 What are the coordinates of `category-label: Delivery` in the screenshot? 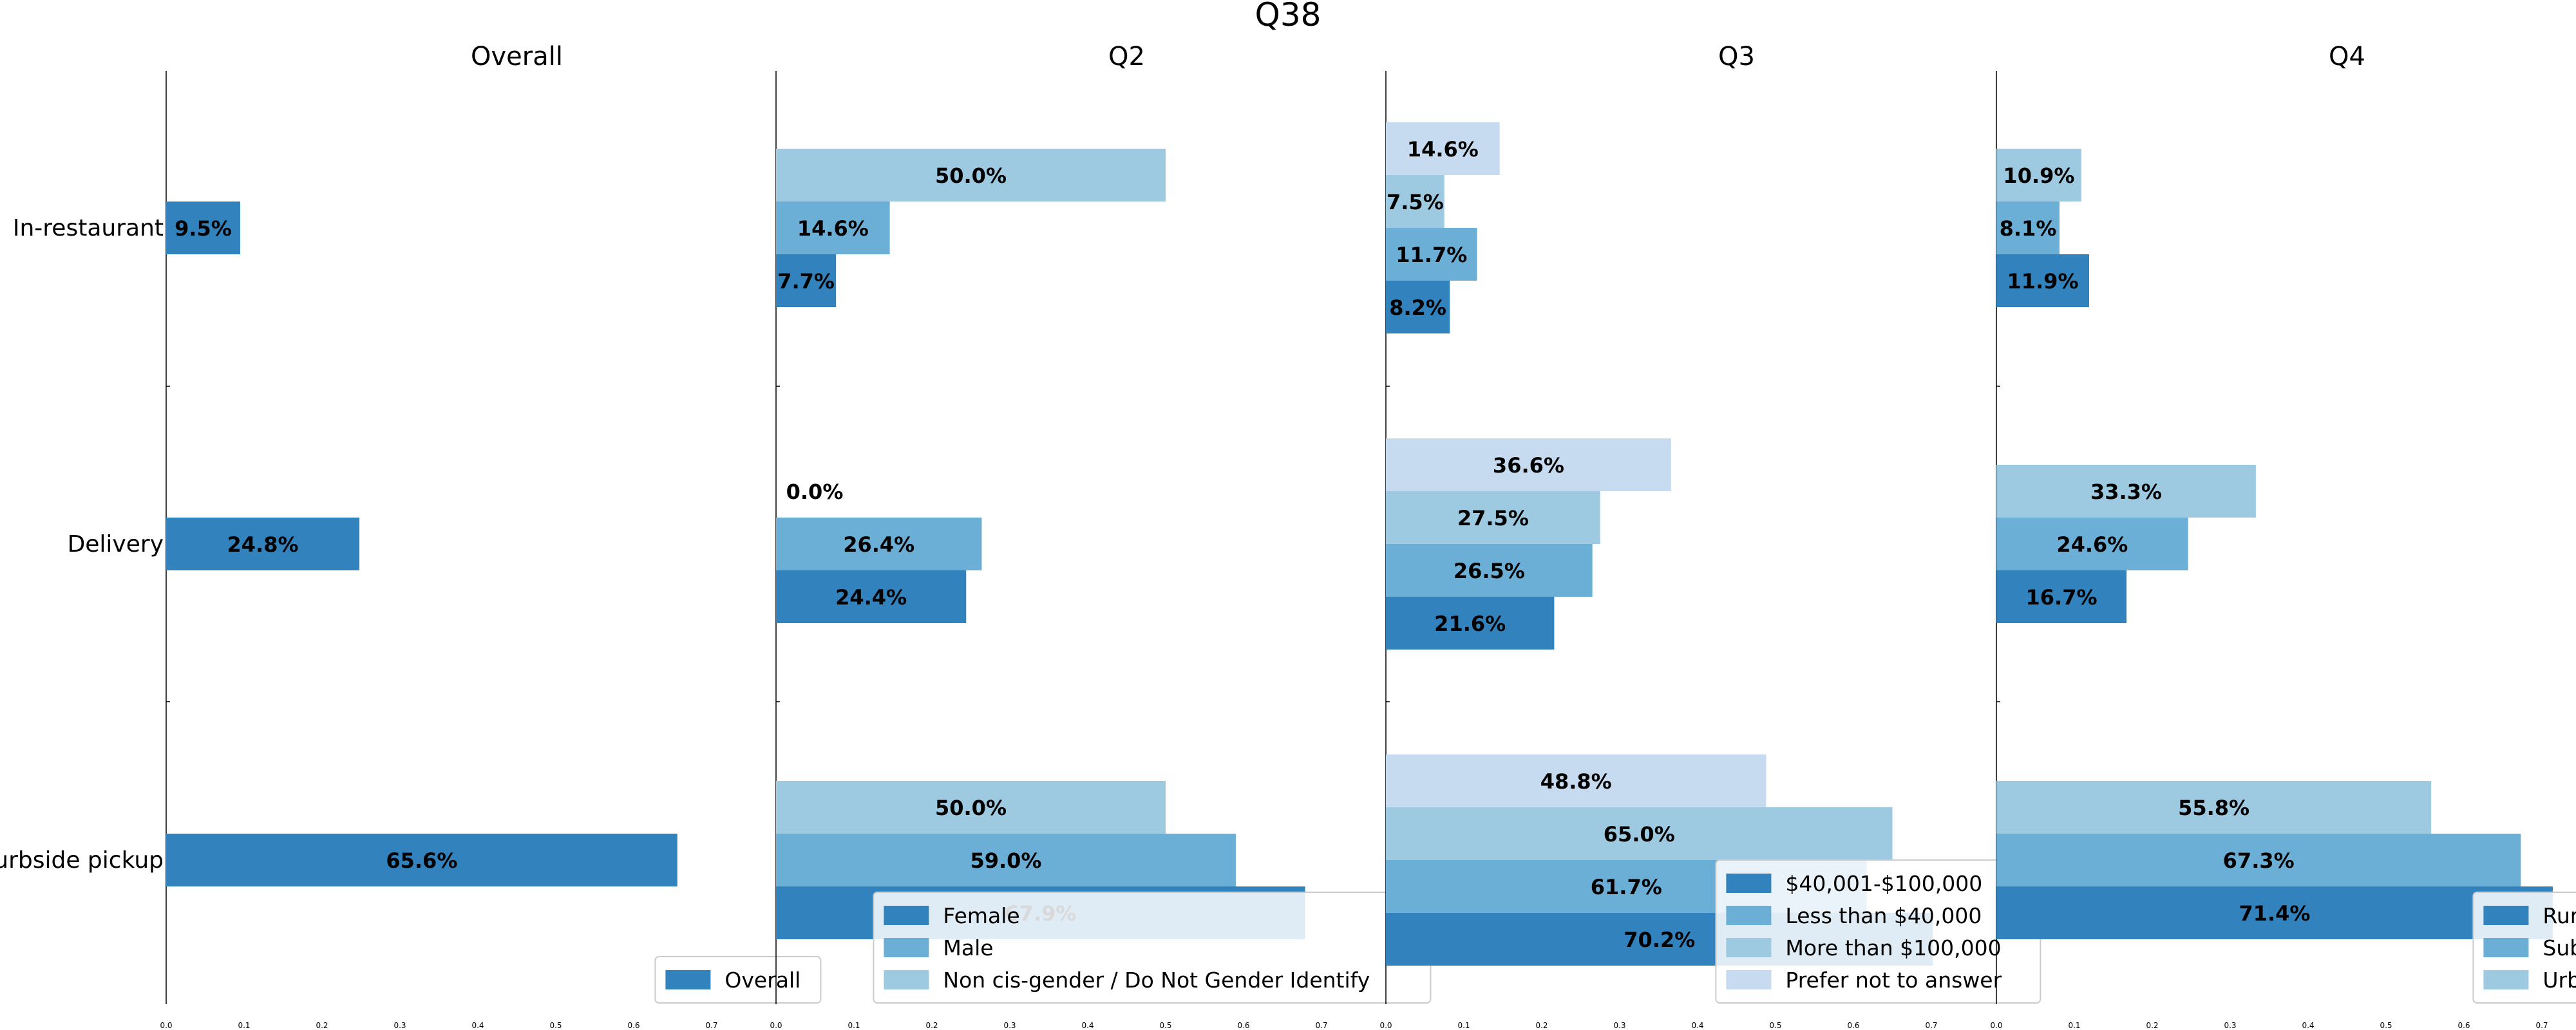 It's located at (116, 544).